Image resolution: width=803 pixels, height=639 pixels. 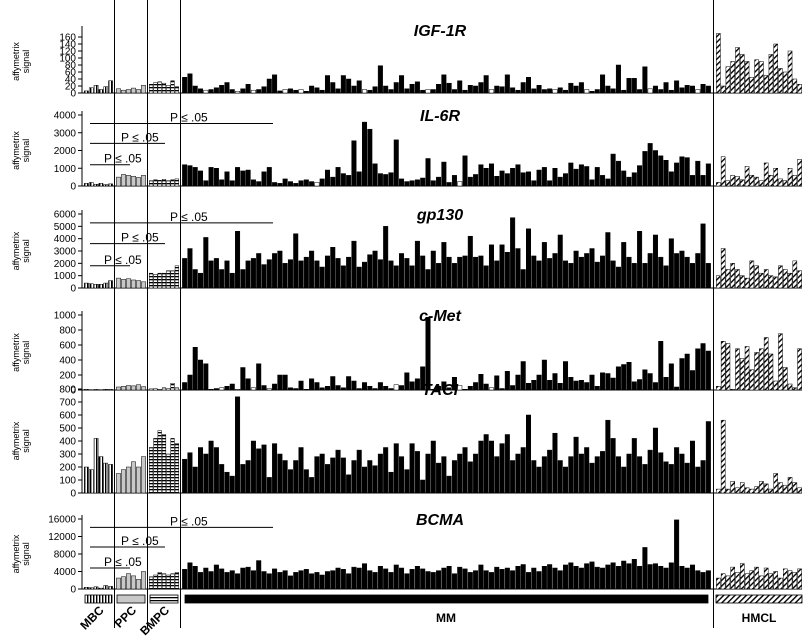 What do you see at coordinates (65, 215) in the screenshot?
I see `y-tick-label: 6000` at bounding box center [65, 215].